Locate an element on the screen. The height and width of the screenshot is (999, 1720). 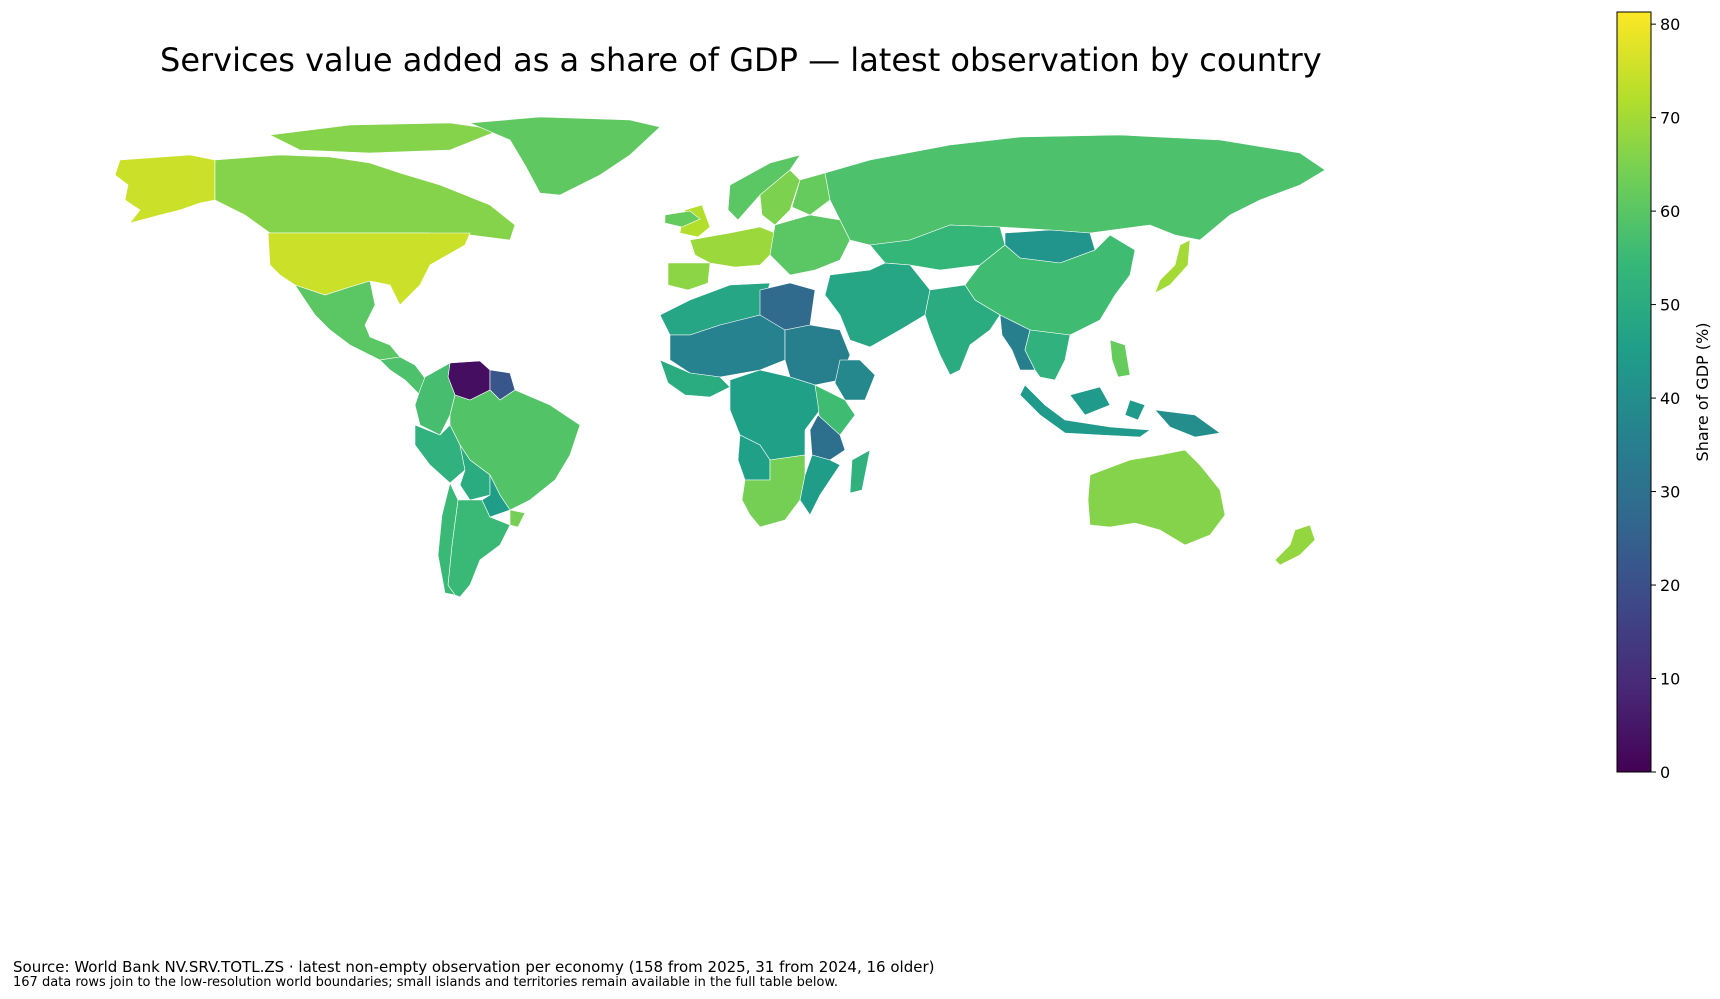
colorbar-tick-label: 10 is located at coordinates (1670, 679).